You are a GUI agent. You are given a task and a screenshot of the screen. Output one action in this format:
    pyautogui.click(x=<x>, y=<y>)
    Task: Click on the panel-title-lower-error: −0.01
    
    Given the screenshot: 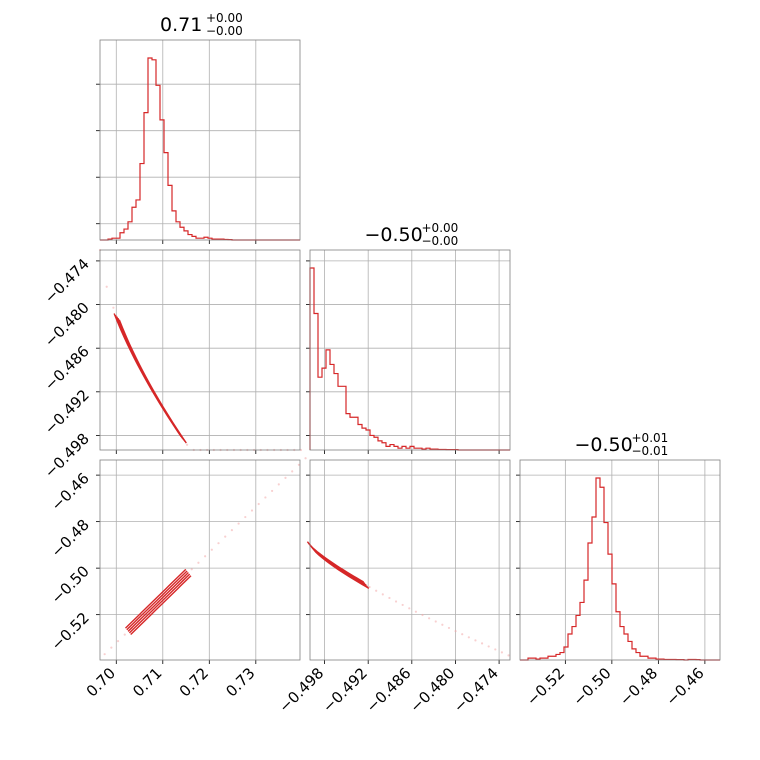 What is the action you would take?
    pyautogui.click(x=650, y=451)
    